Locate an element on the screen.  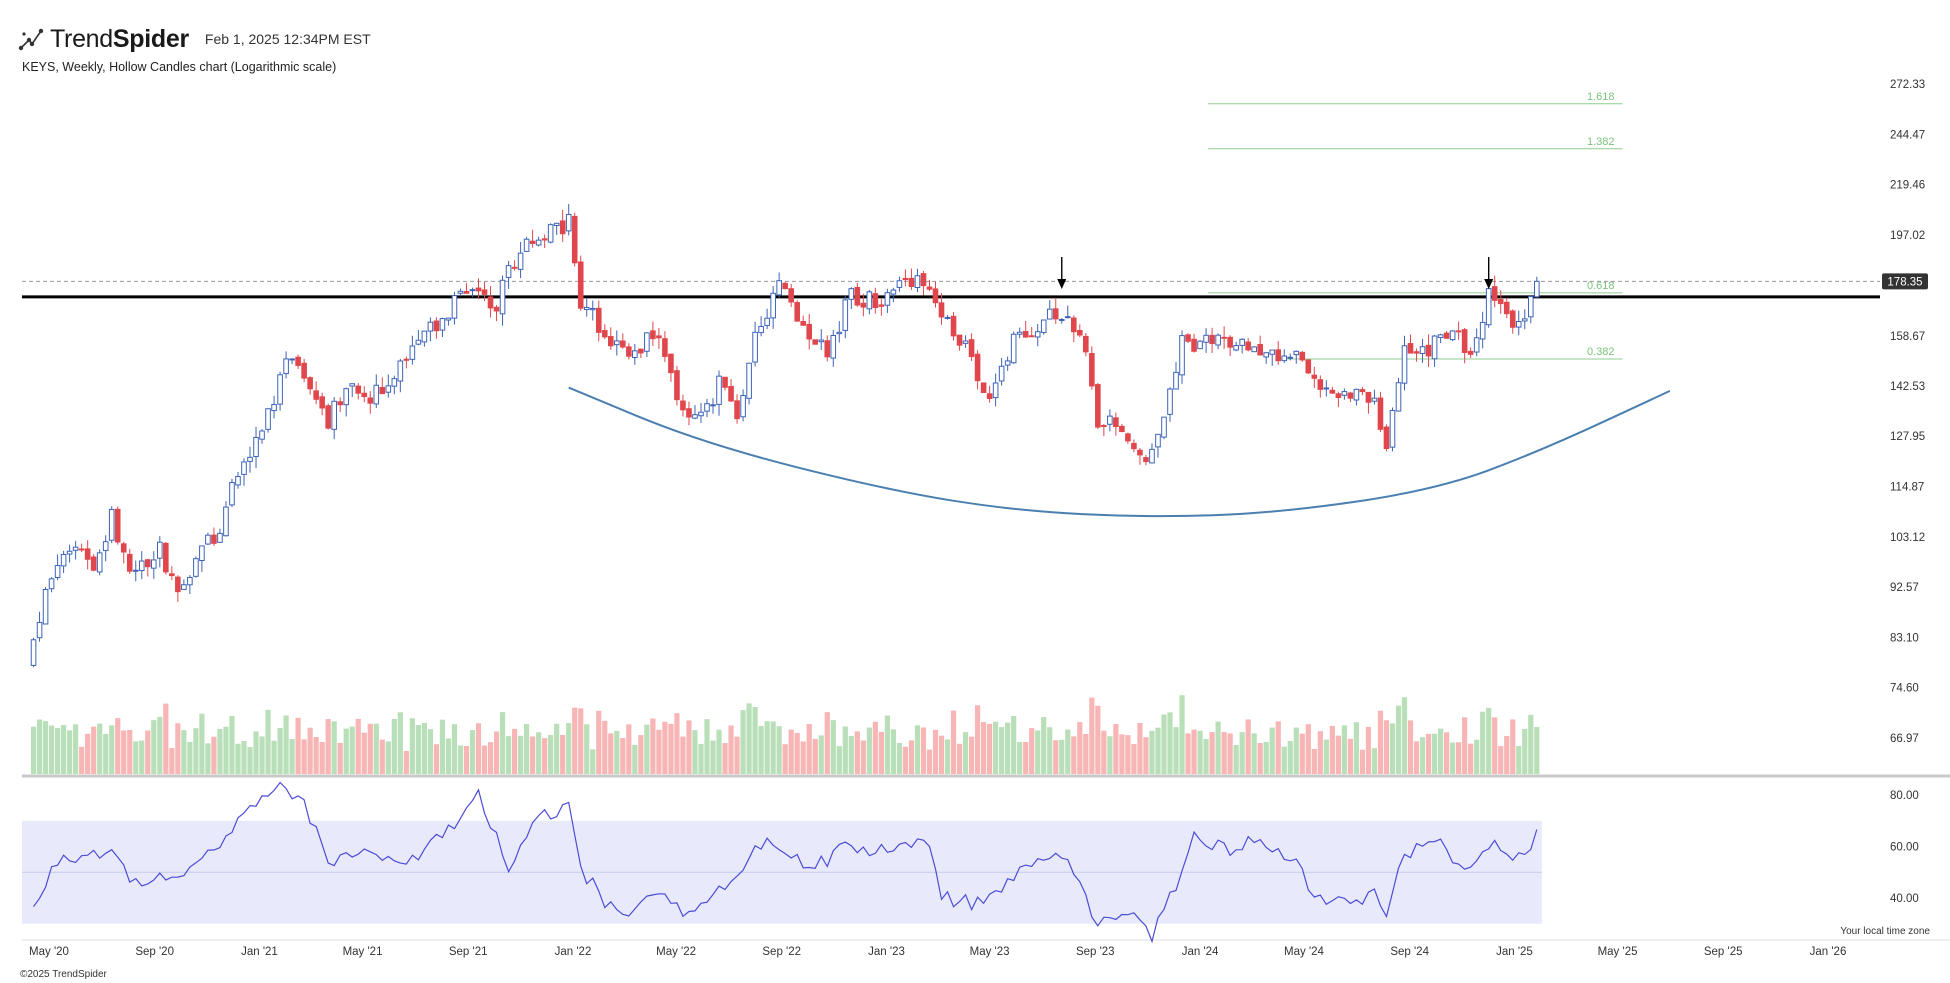
date-tick-label: Sep '20 is located at coordinates (154, 952).